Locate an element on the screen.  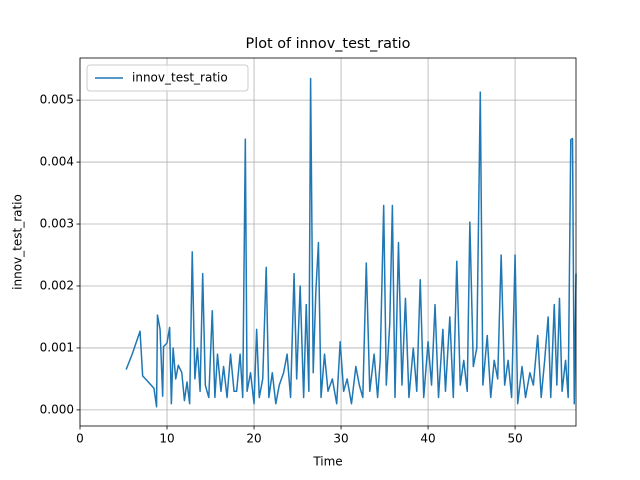
legend-box is located at coordinates (167, 78).